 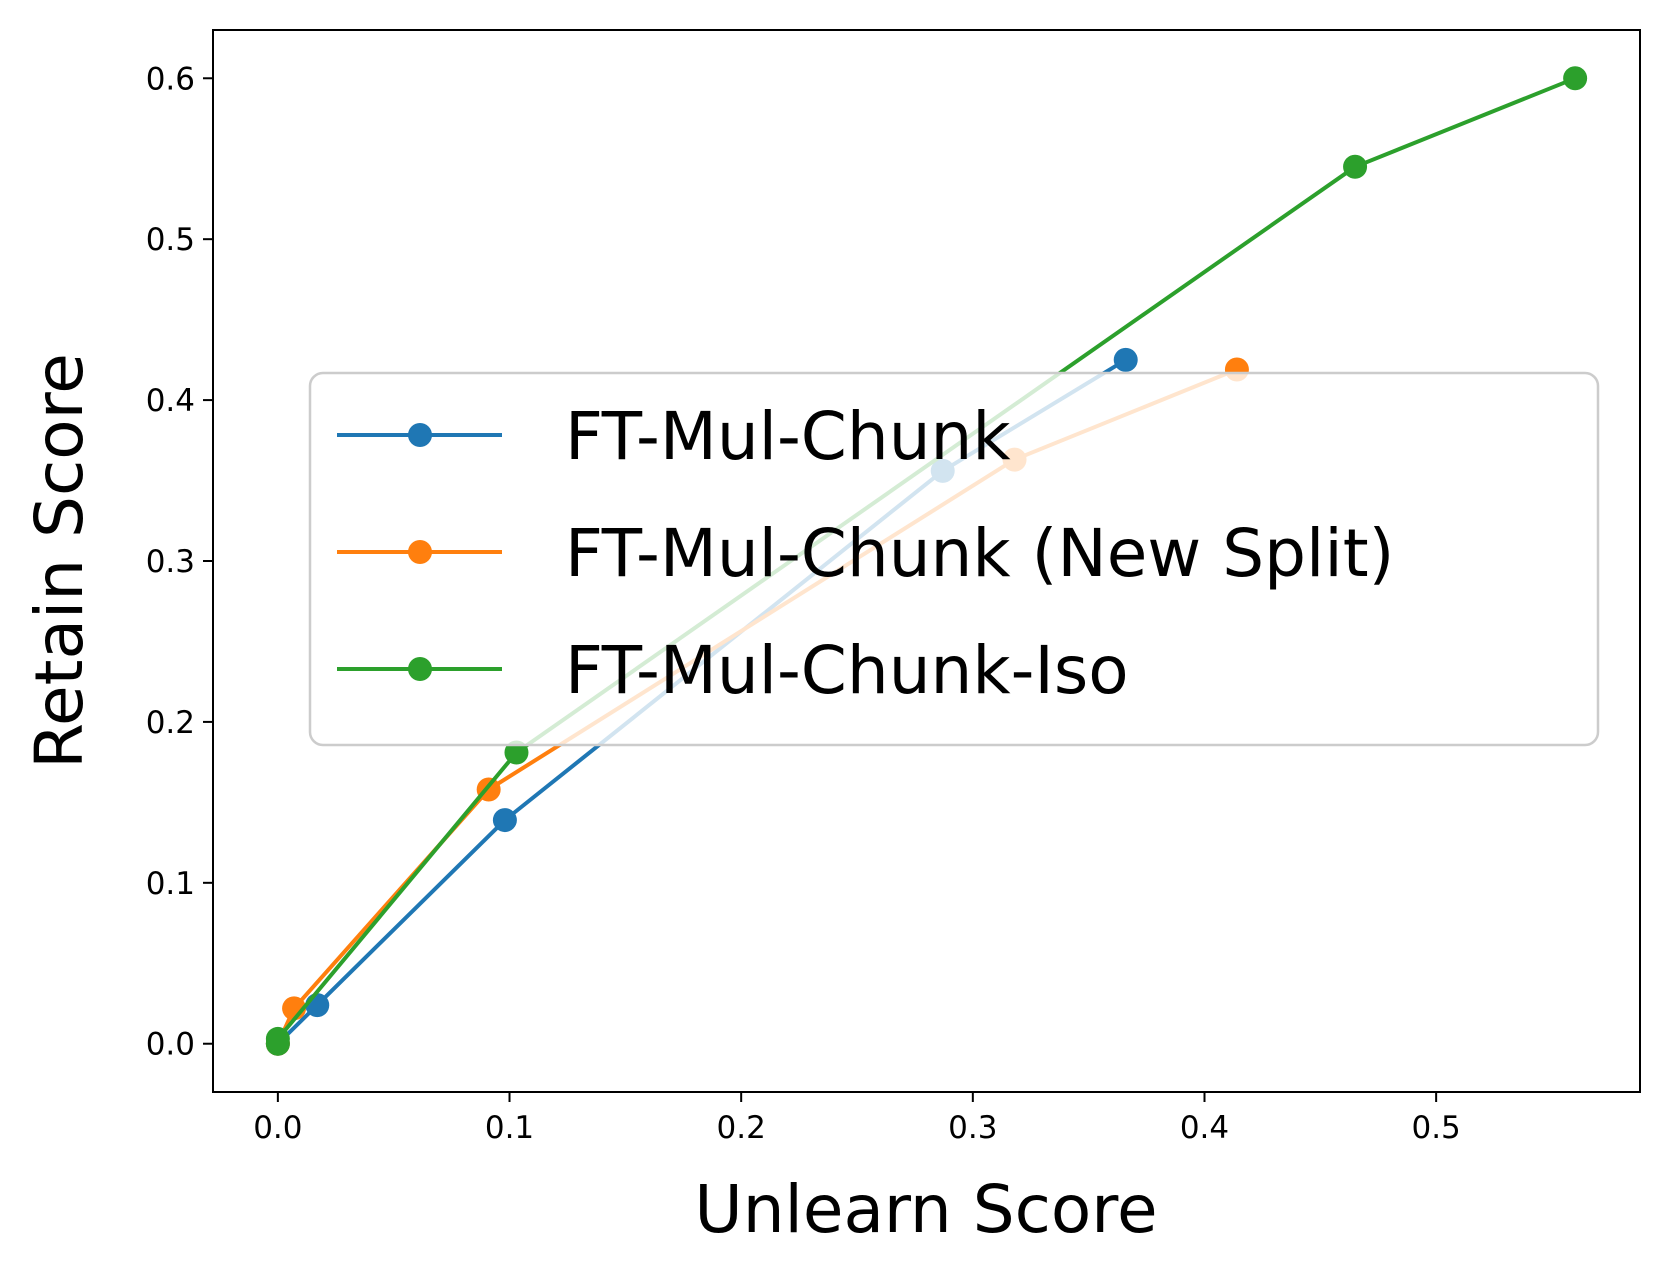 What do you see at coordinates (741, 1128) in the screenshot?
I see `x-tick-label: 0.2` at bounding box center [741, 1128].